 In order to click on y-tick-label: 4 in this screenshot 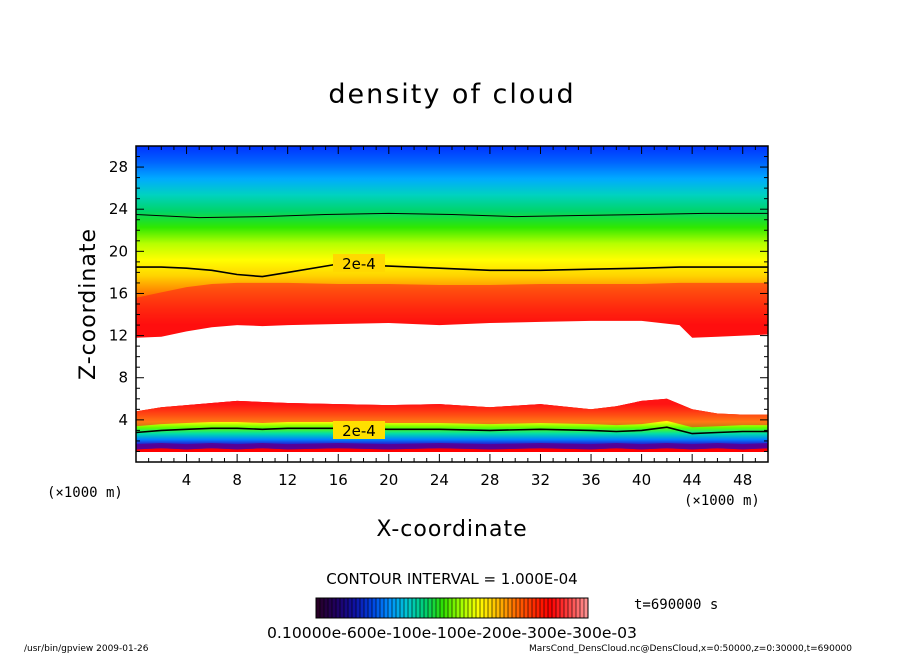, I will do `click(123, 420)`.